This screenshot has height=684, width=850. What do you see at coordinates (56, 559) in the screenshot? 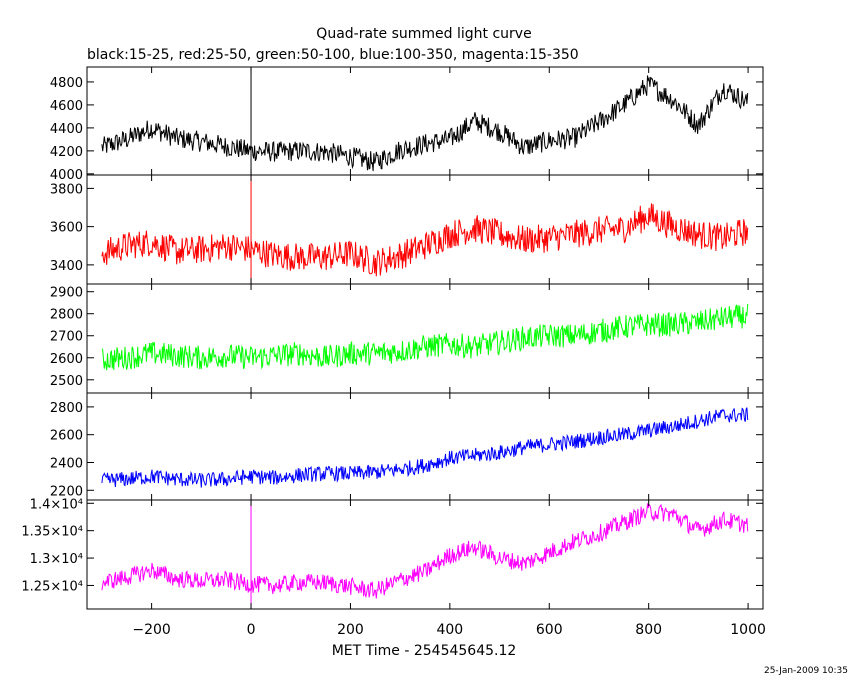
I see `y-tick-label: 1.3×10⁴` at bounding box center [56, 559].